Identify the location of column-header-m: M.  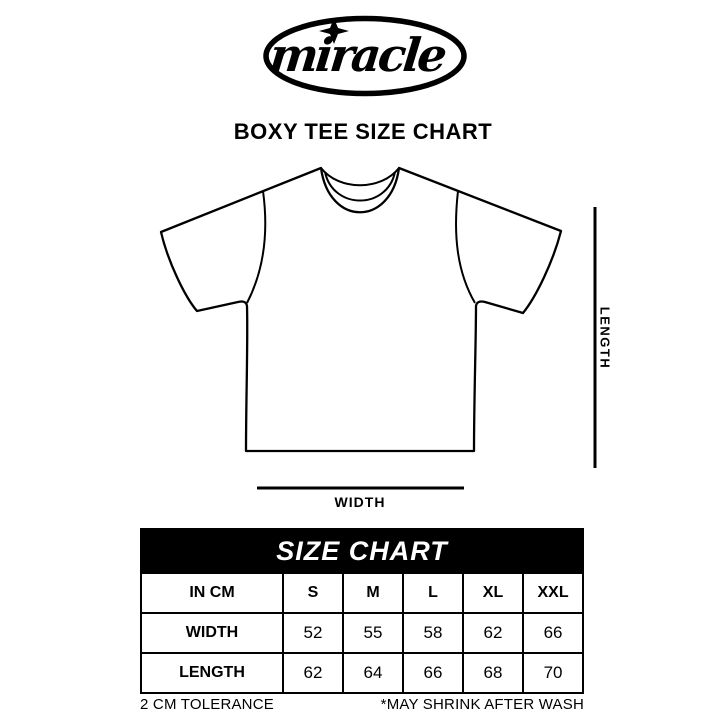
(373, 593).